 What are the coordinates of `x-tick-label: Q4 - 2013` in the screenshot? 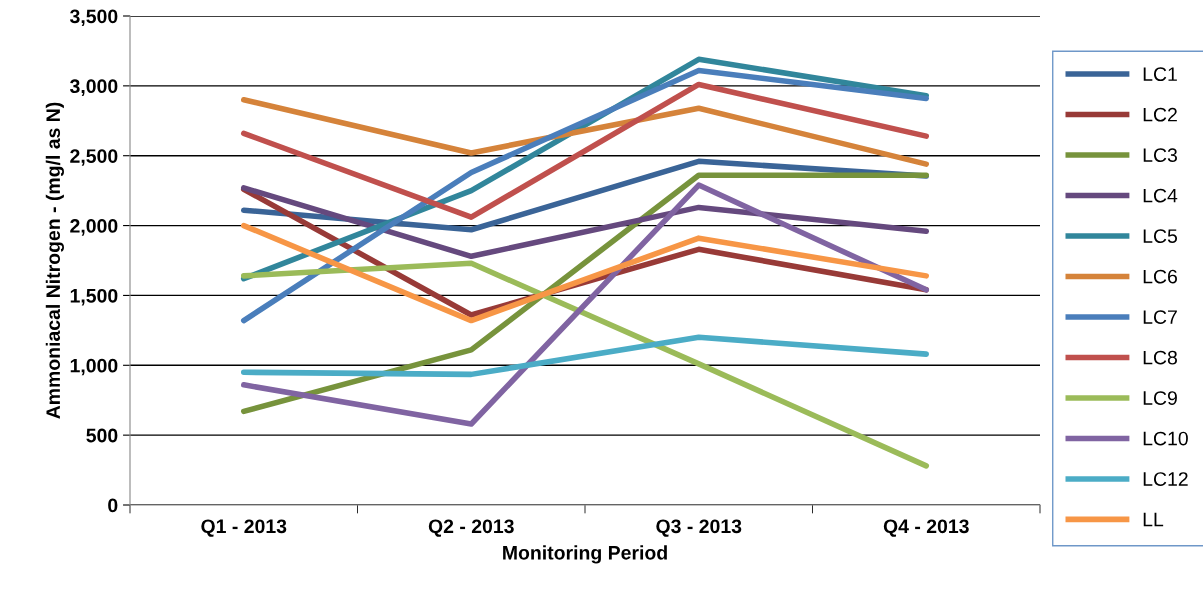 It's located at (926, 528).